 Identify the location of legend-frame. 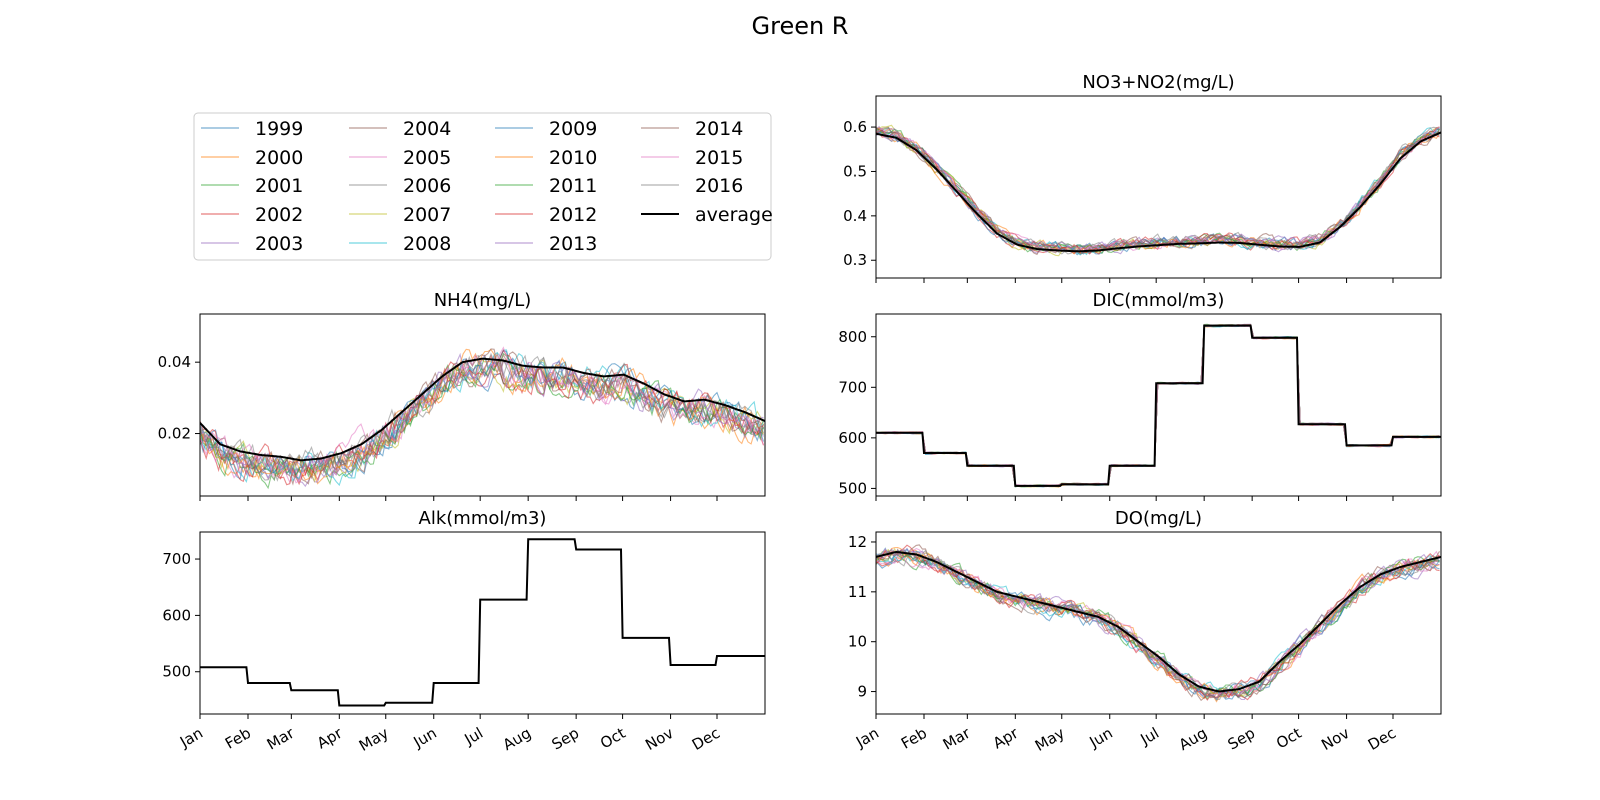
(482, 186).